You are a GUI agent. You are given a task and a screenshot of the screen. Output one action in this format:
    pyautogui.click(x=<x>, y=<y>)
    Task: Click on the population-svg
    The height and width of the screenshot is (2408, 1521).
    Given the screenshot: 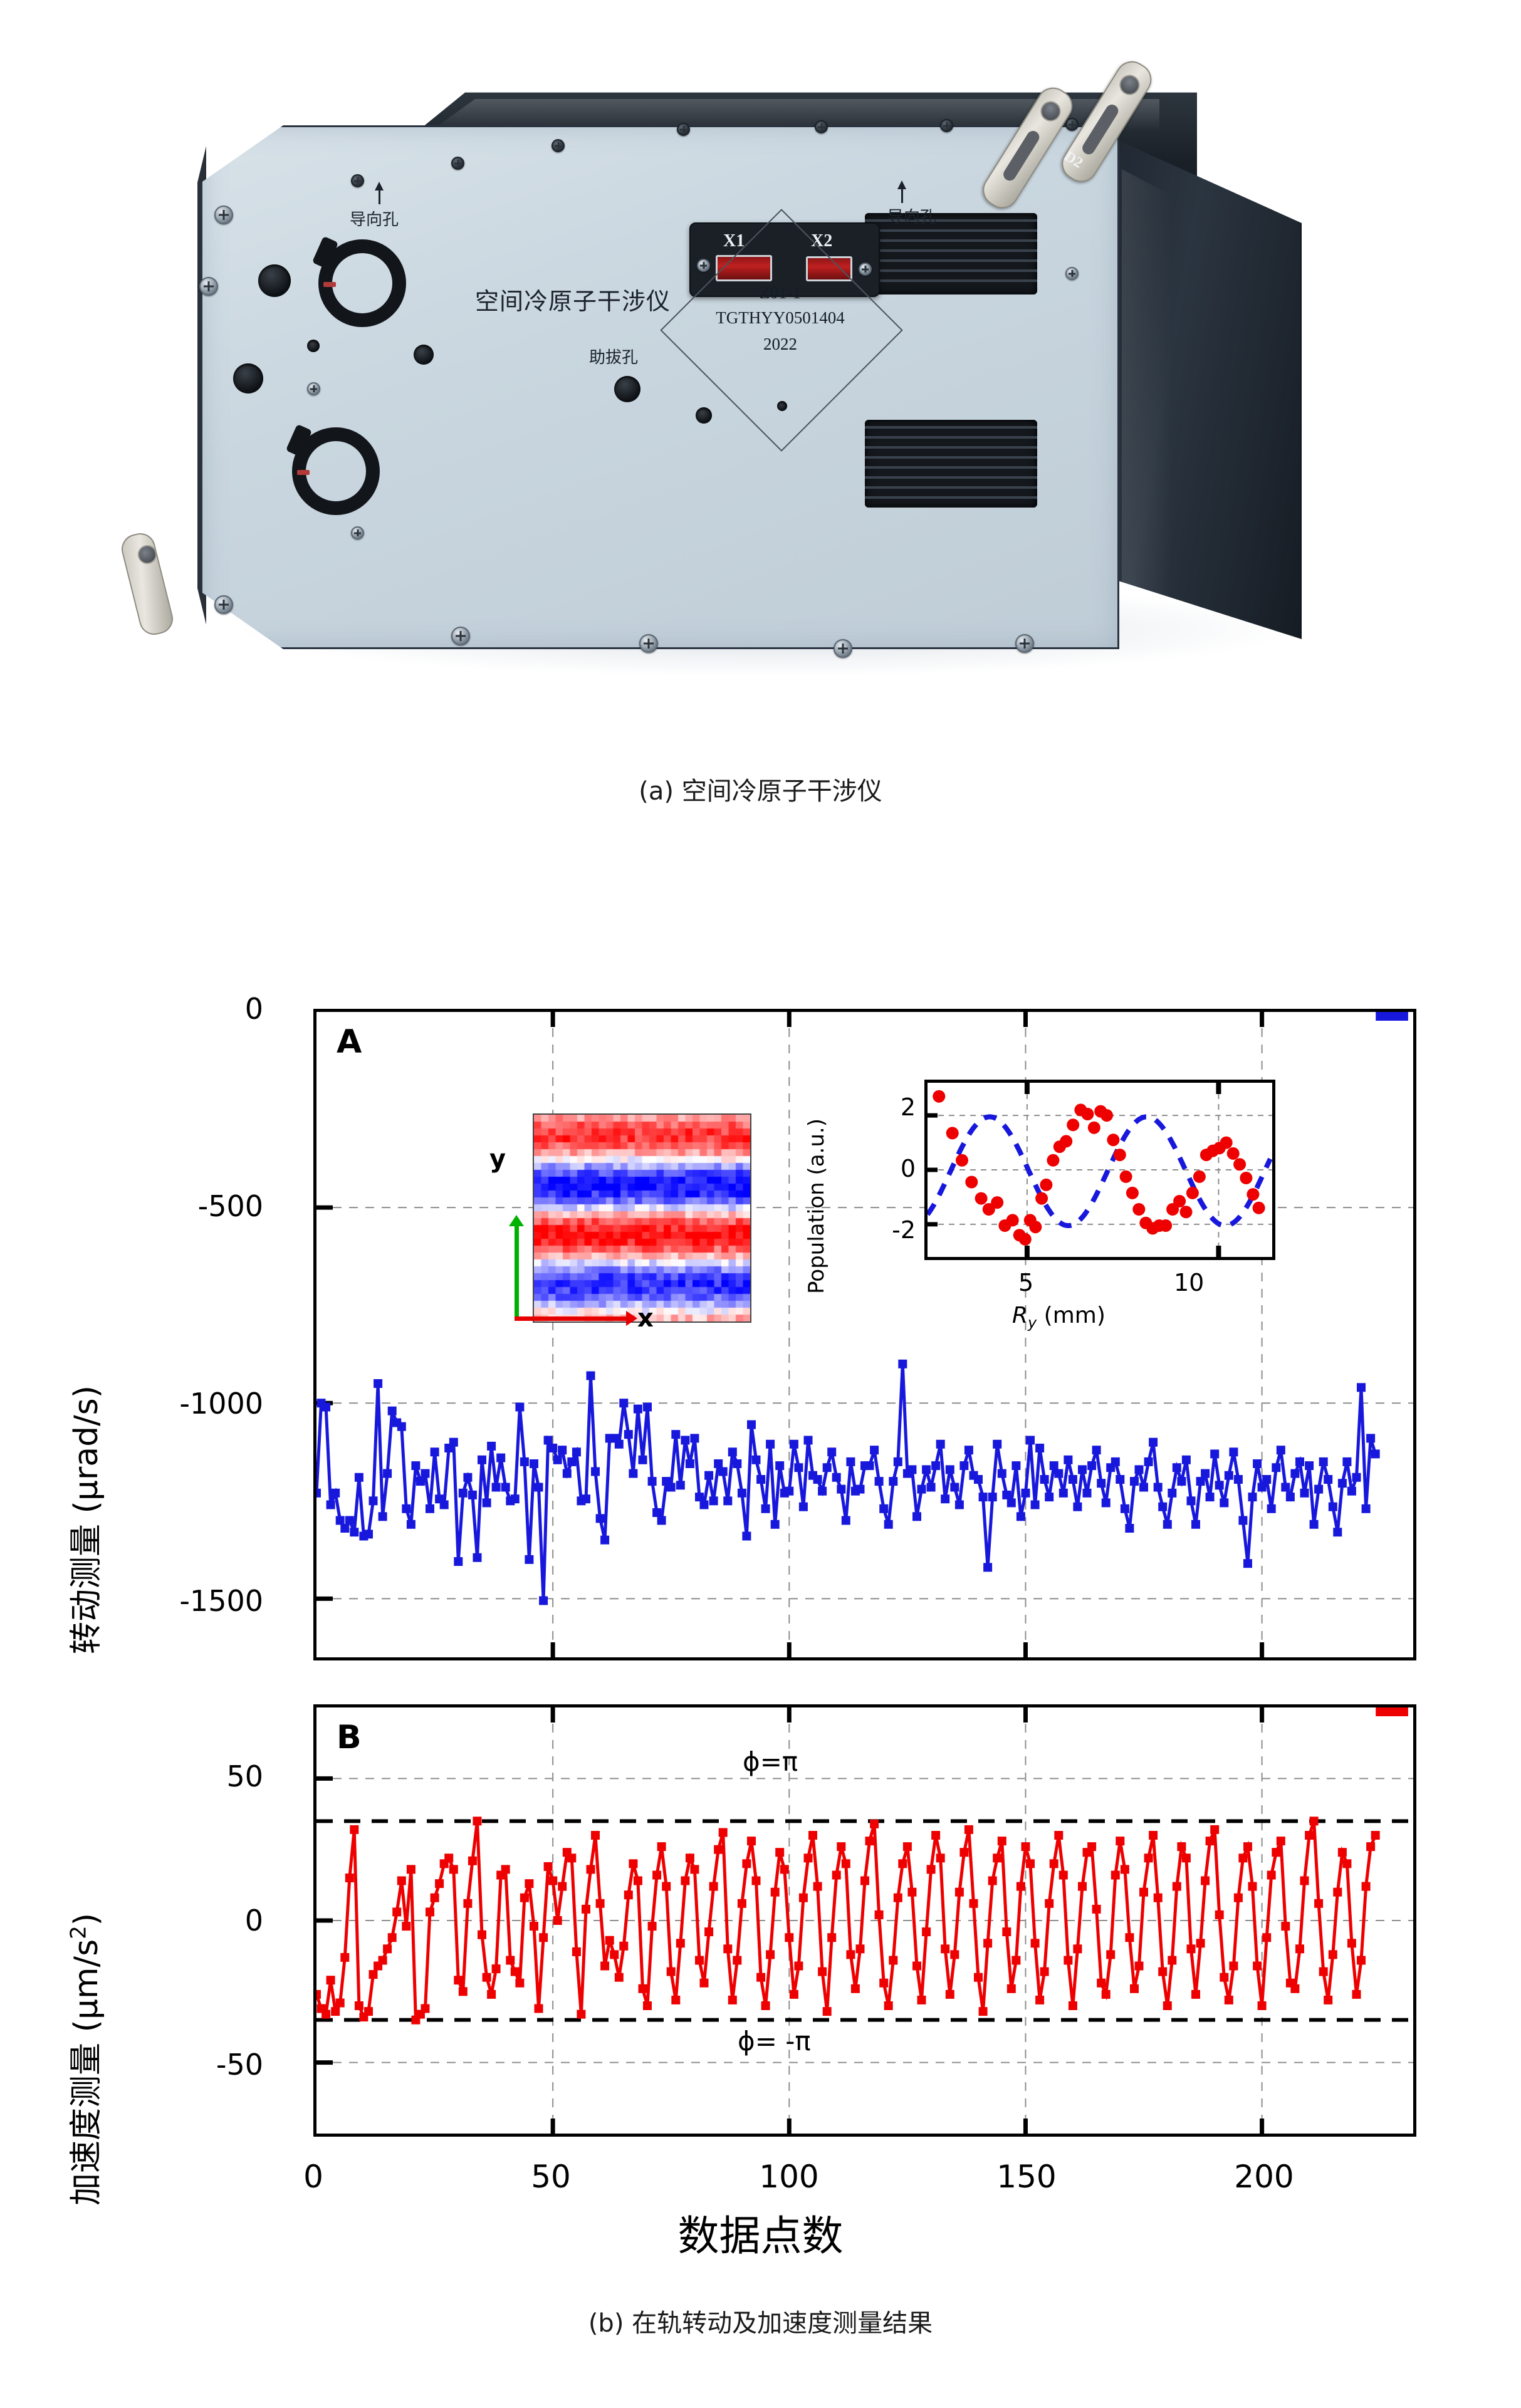 What is the action you would take?
    pyautogui.click(x=1100, y=1170)
    